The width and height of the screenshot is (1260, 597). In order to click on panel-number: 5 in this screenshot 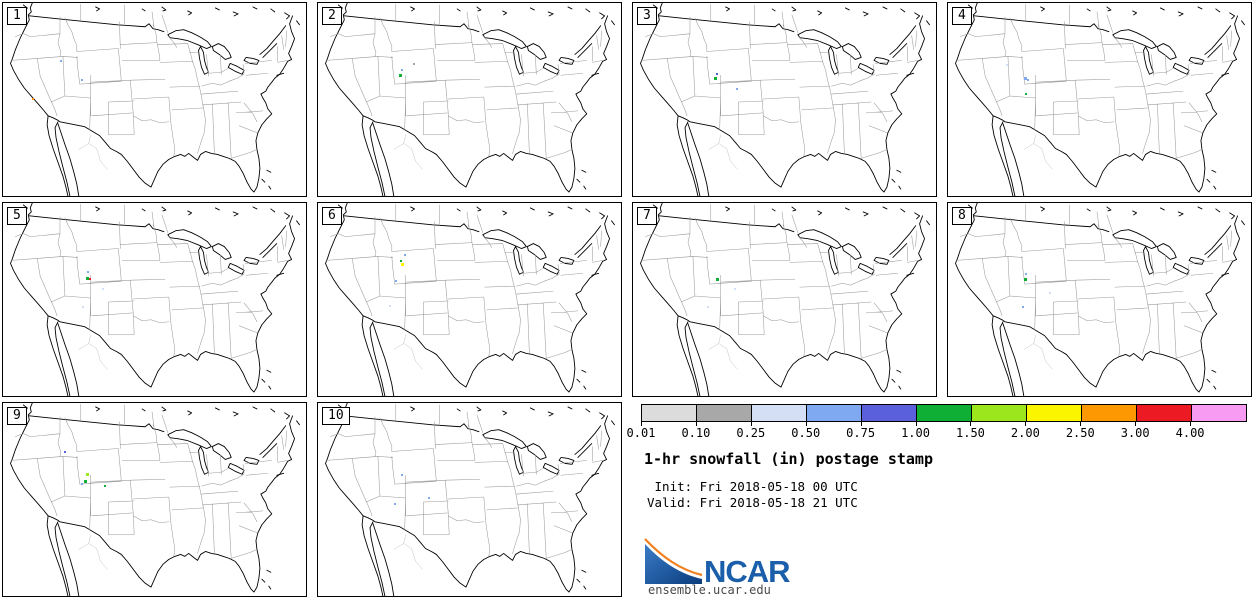, I will do `click(17, 216)`.